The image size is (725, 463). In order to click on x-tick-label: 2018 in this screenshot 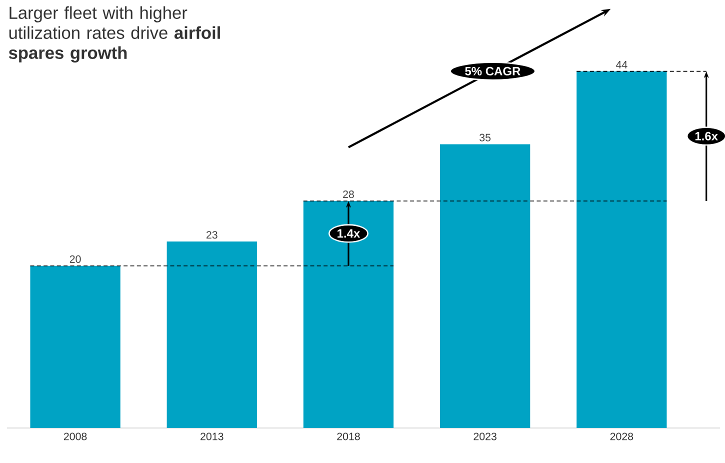, I will do `click(348, 436)`.